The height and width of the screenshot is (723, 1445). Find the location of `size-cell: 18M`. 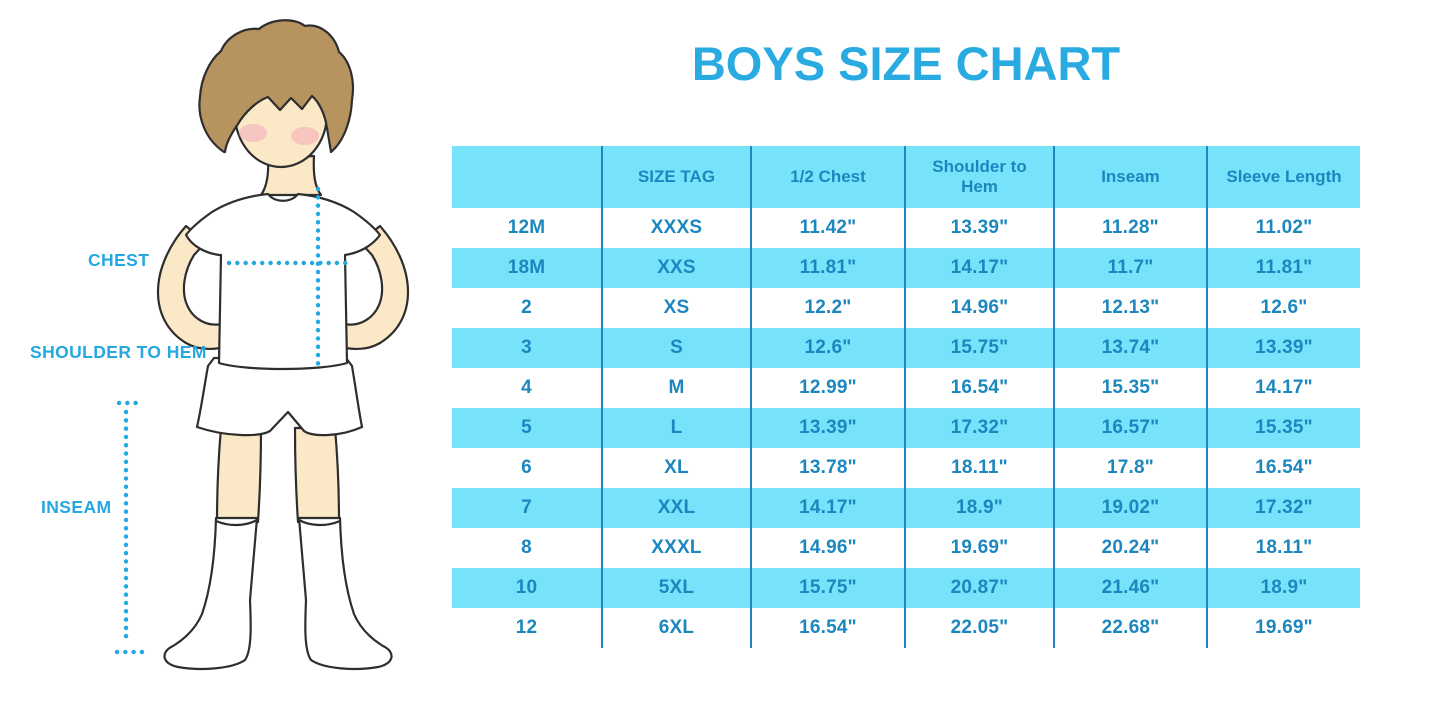

size-cell: 18M is located at coordinates (527, 268).